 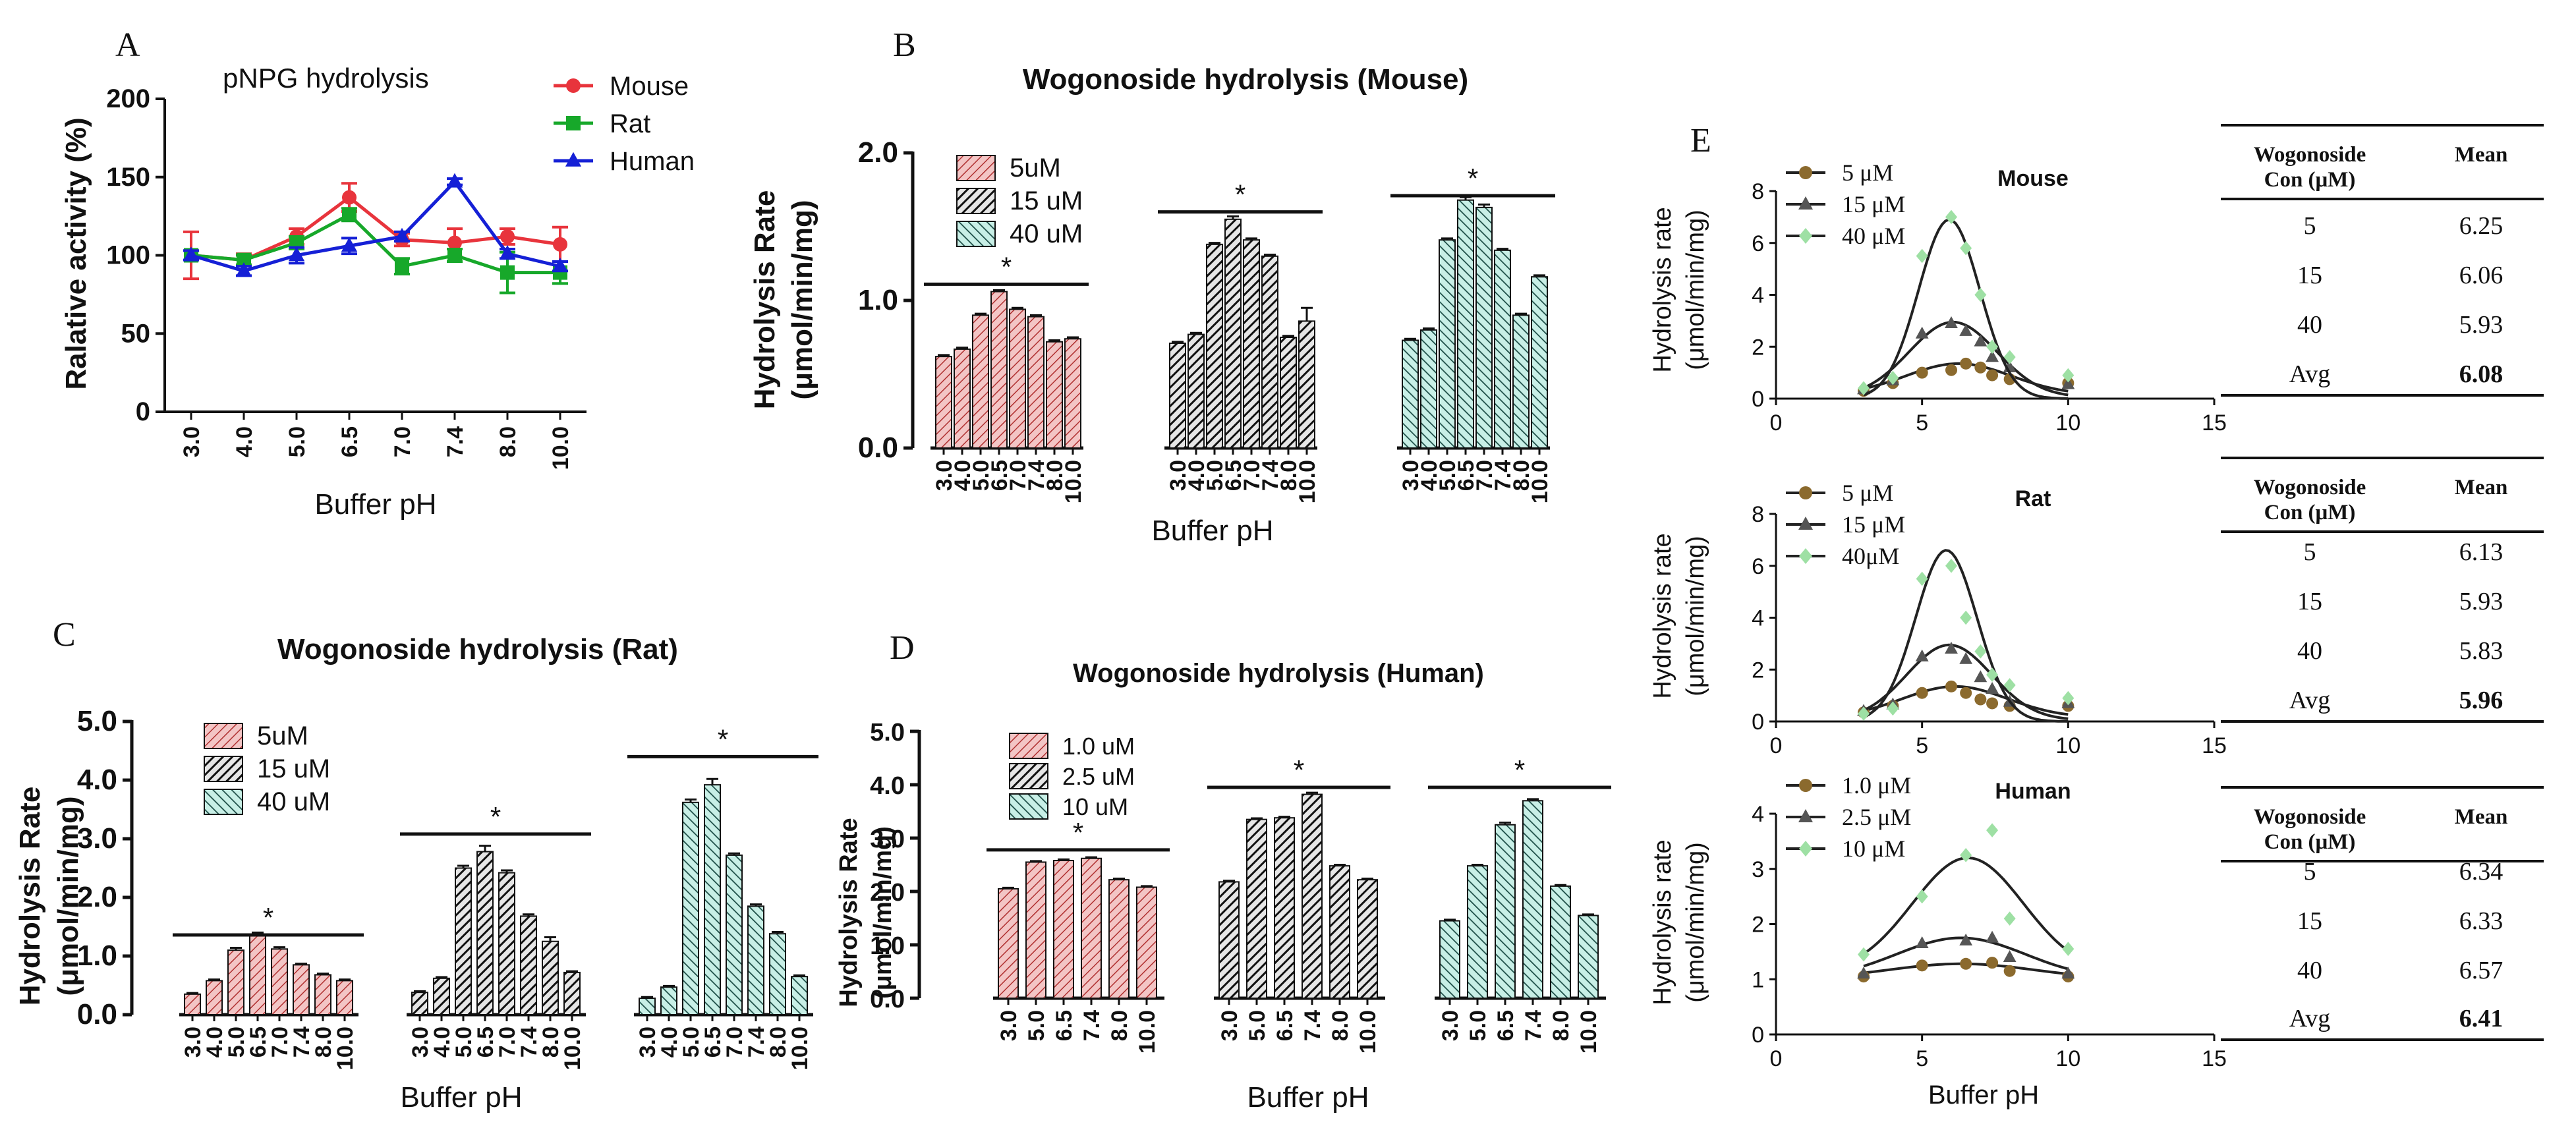 What do you see at coordinates (97, 780) in the screenshot?
I see `panel-c-ytick-label: 4.0` at bounding box center [97, 780].